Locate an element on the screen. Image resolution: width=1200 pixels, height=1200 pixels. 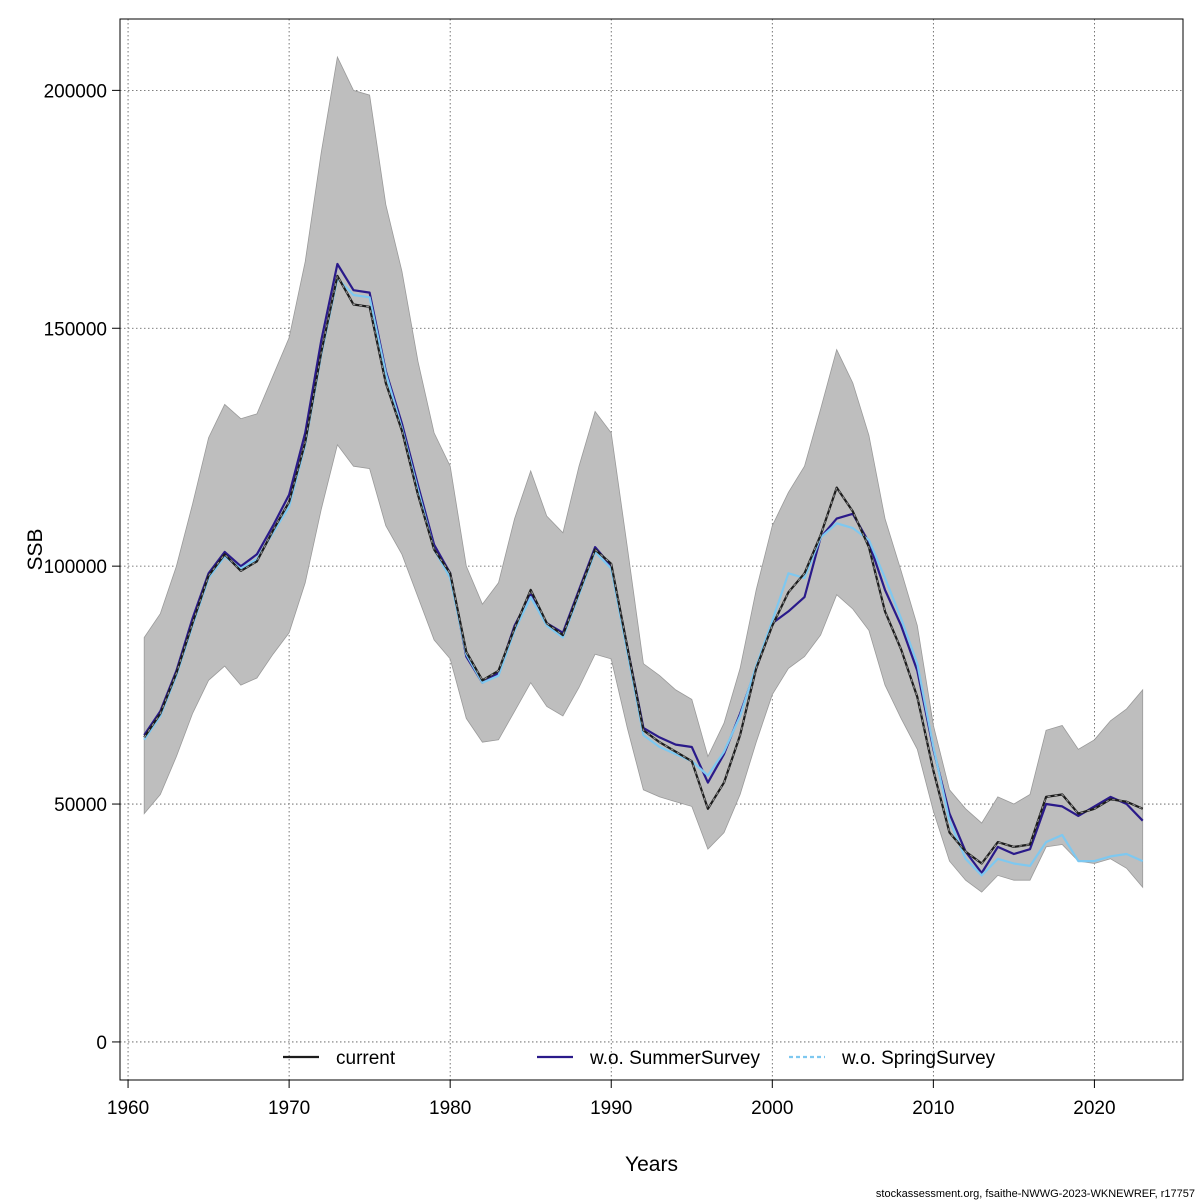
legend-label: w.o. SpringSurvey is located at coordinates (918, 1058).